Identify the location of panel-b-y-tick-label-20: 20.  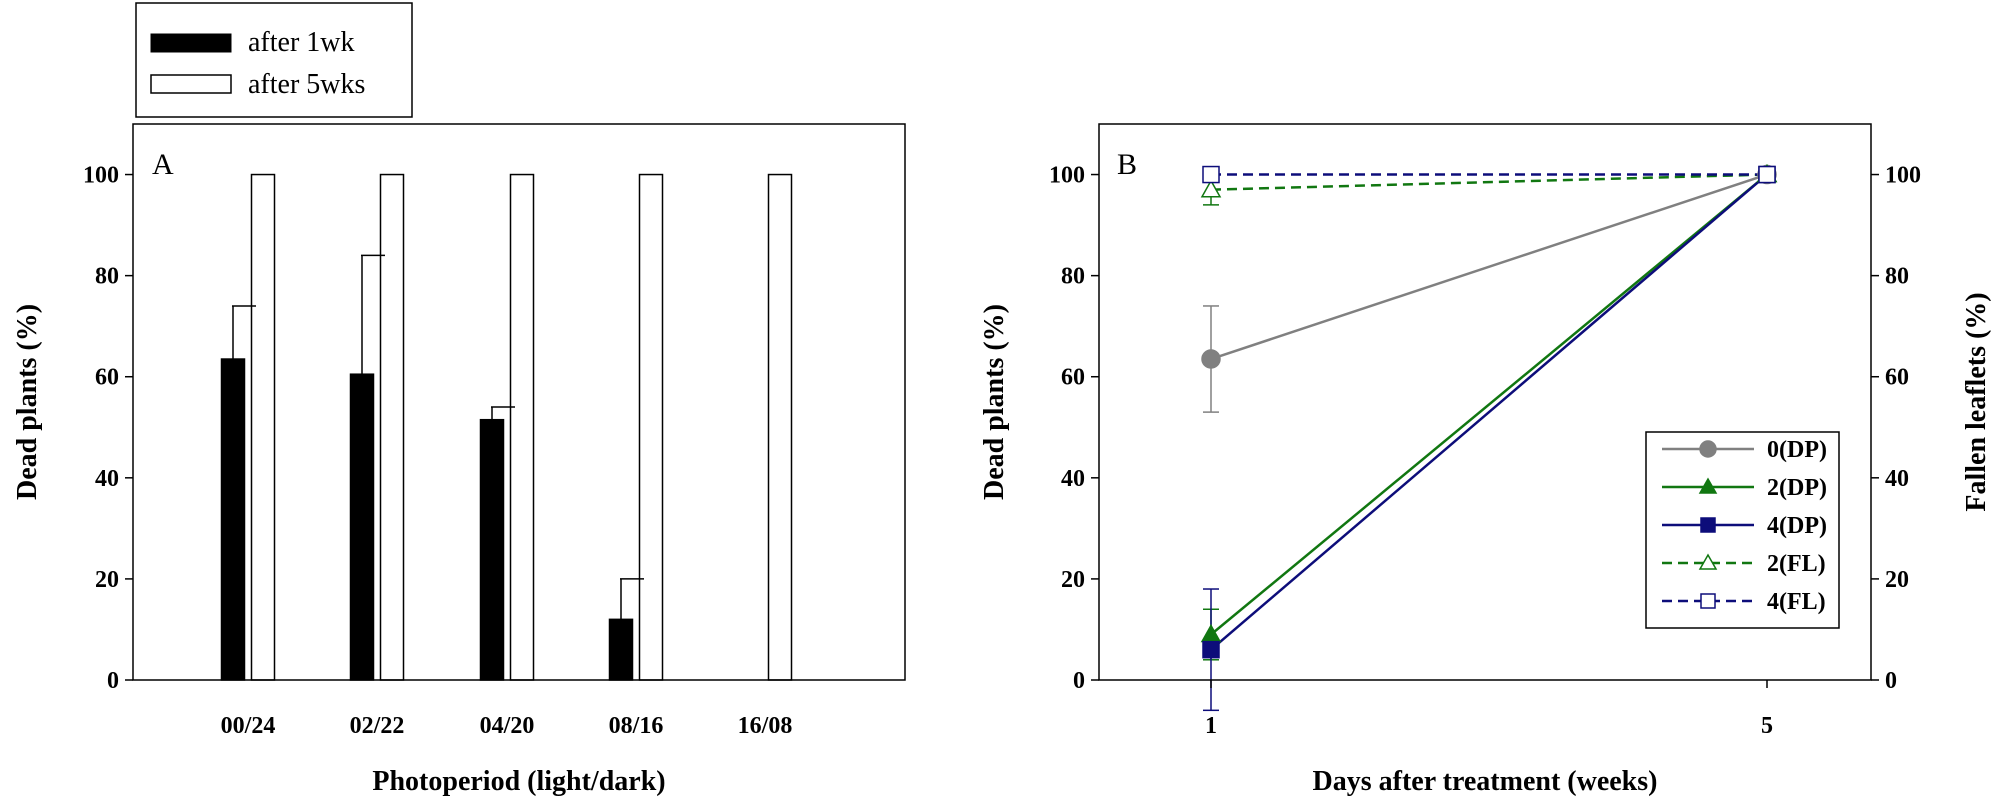
(1073, 580).